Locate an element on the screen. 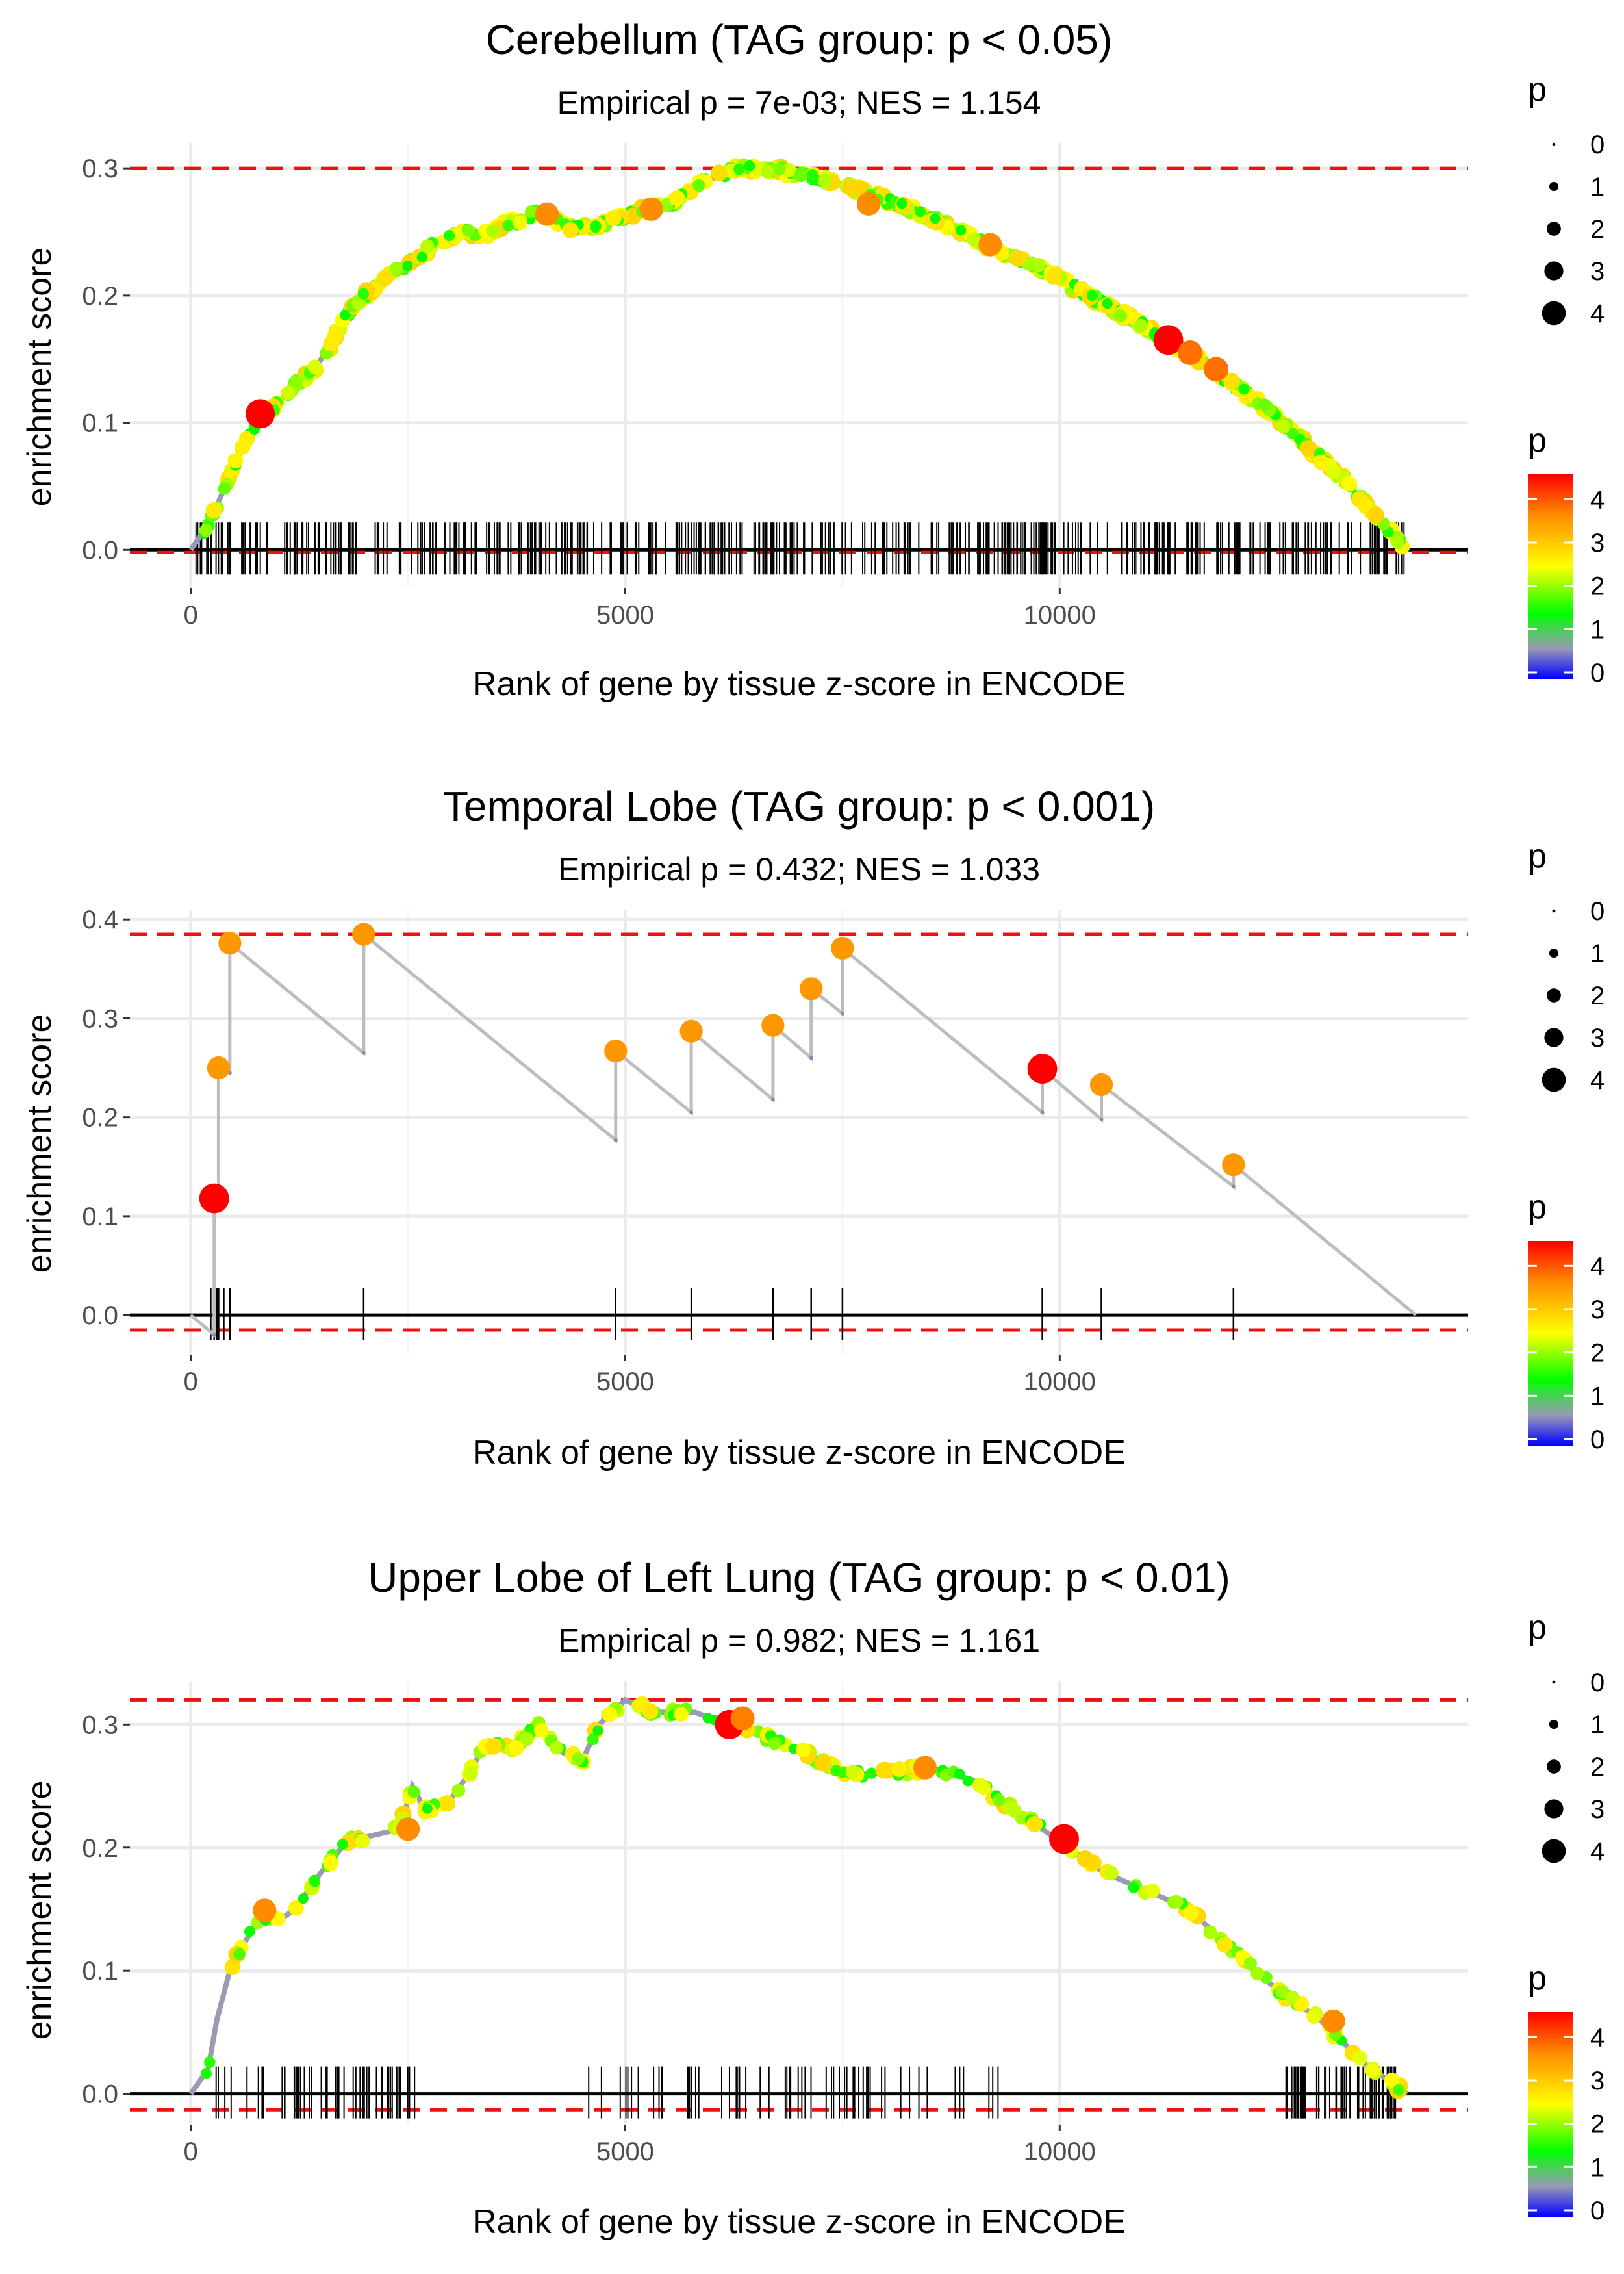 This screenshot has height=2274, width=1624. colorbar-label: 2 is located at coordinates (1597, 2124).